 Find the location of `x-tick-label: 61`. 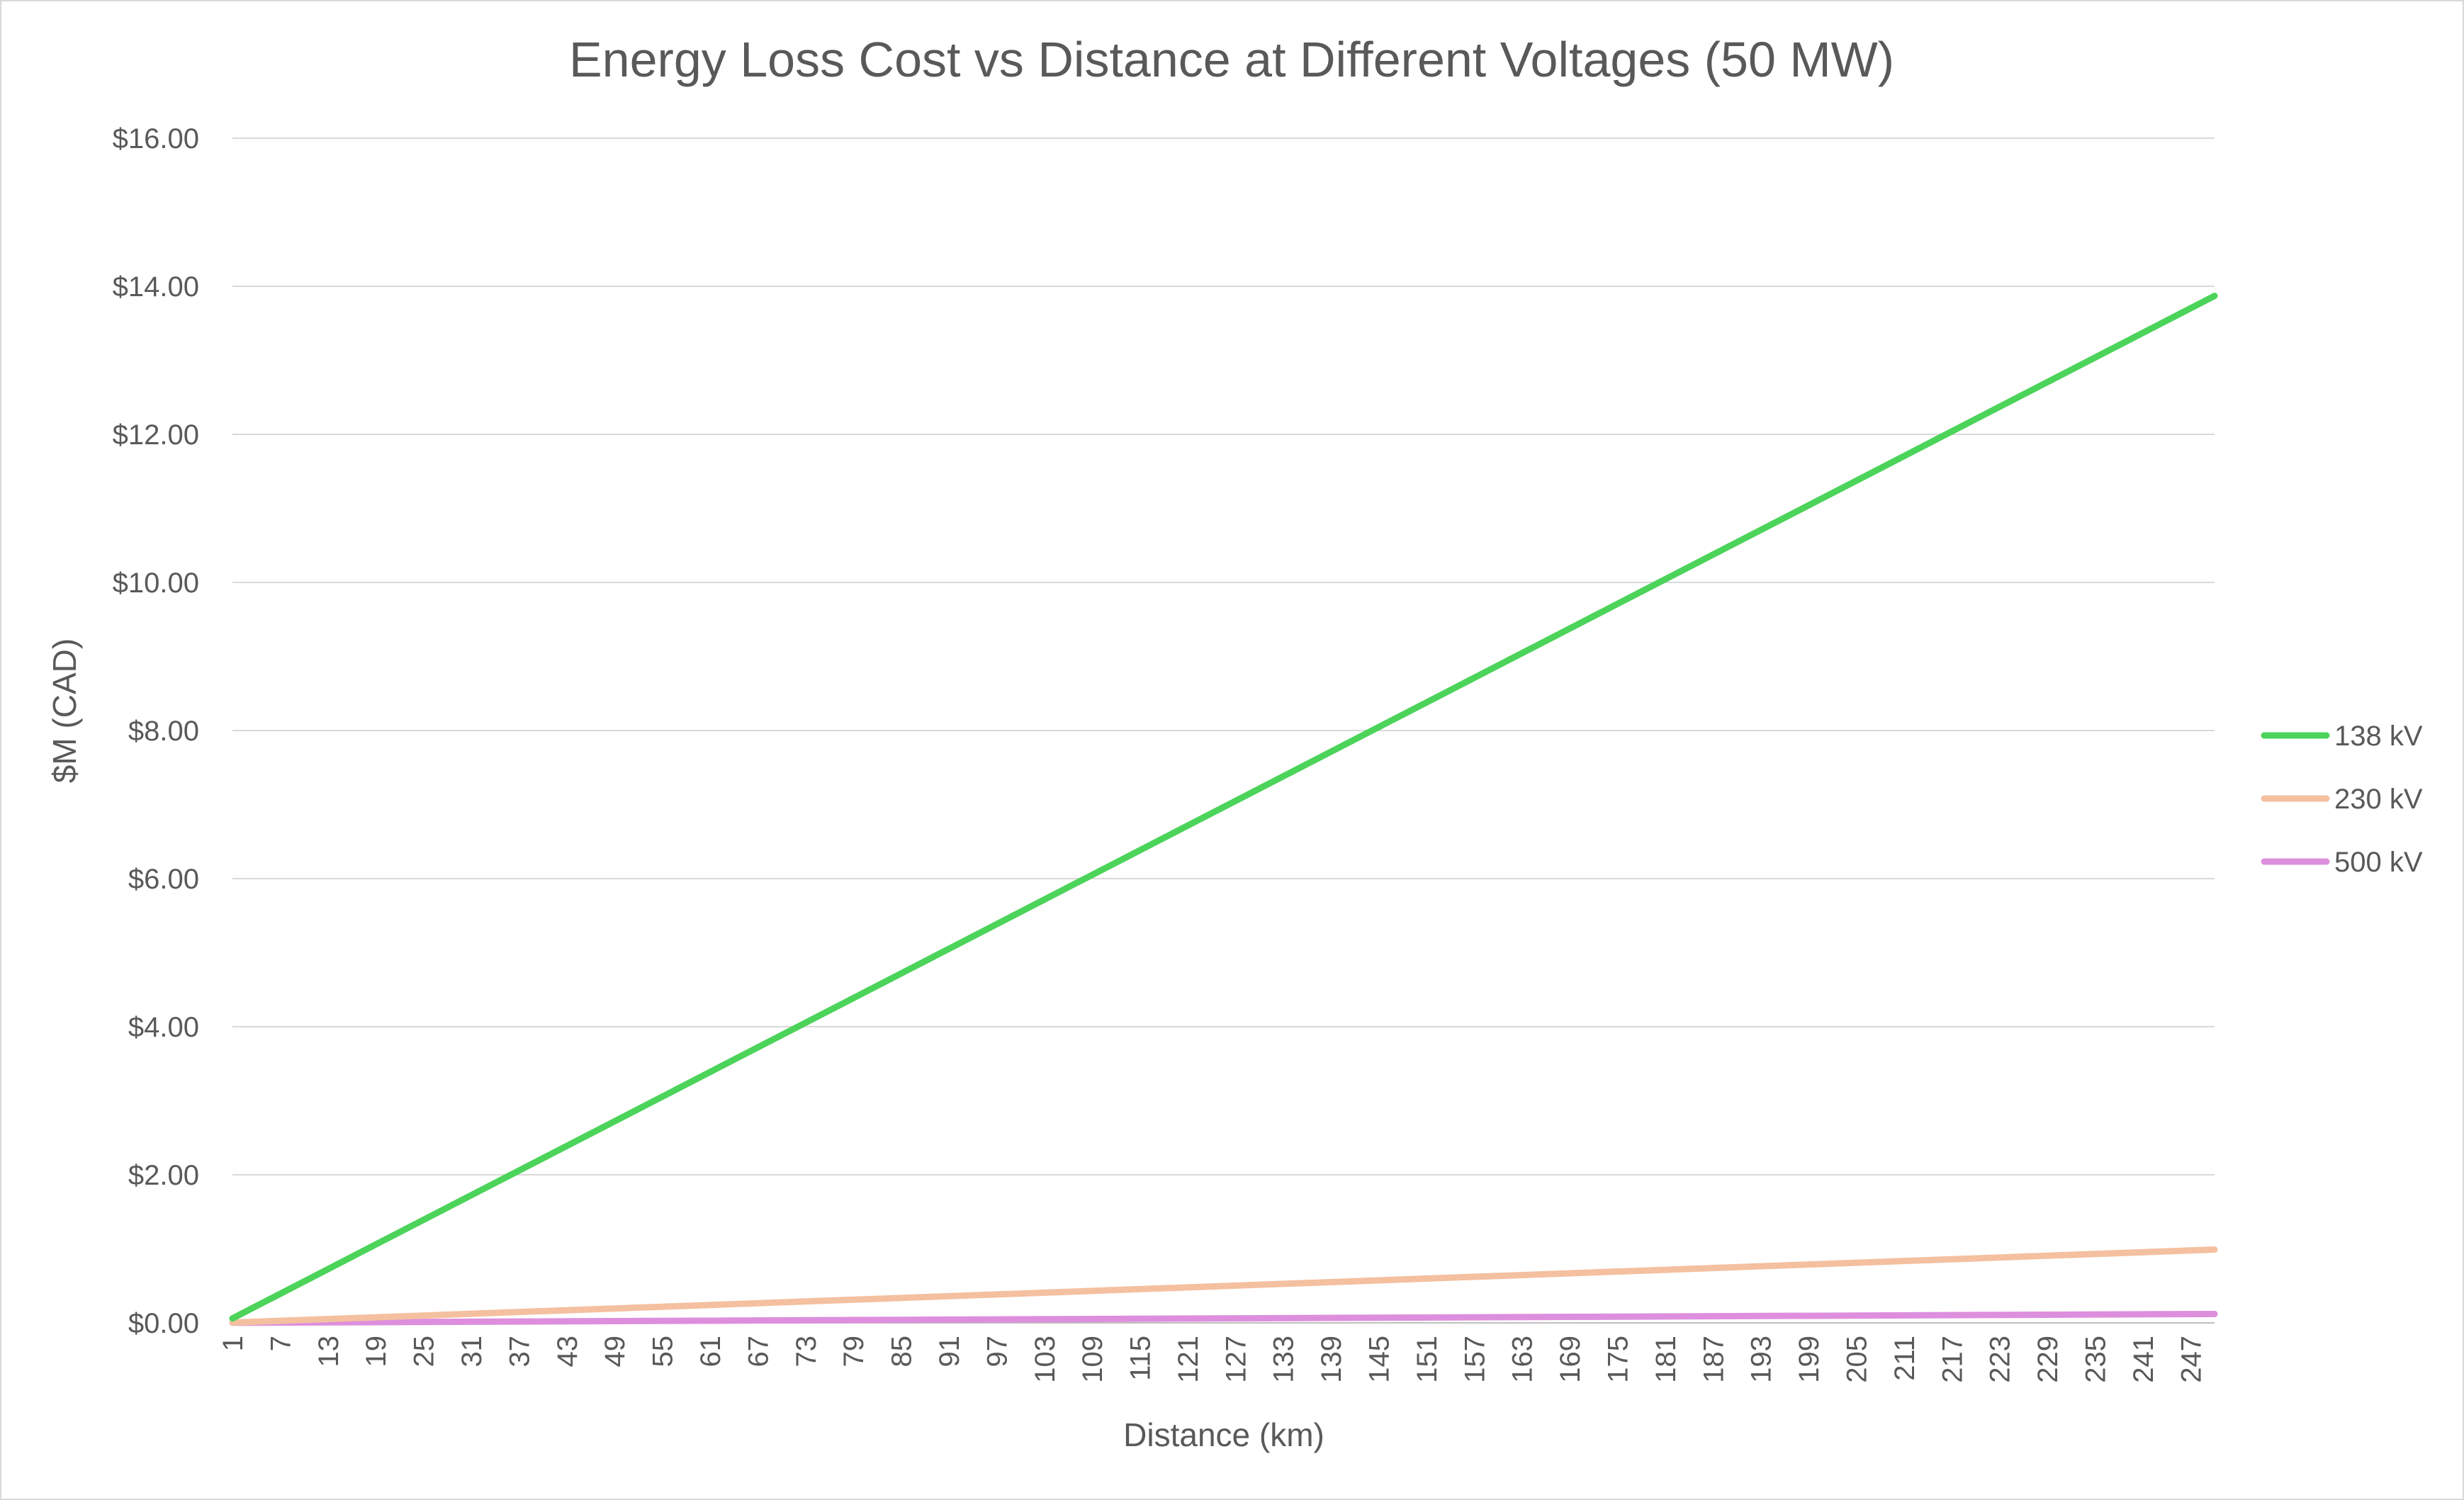

x-tick-label: 61 is located at coordinates (710, 1352).